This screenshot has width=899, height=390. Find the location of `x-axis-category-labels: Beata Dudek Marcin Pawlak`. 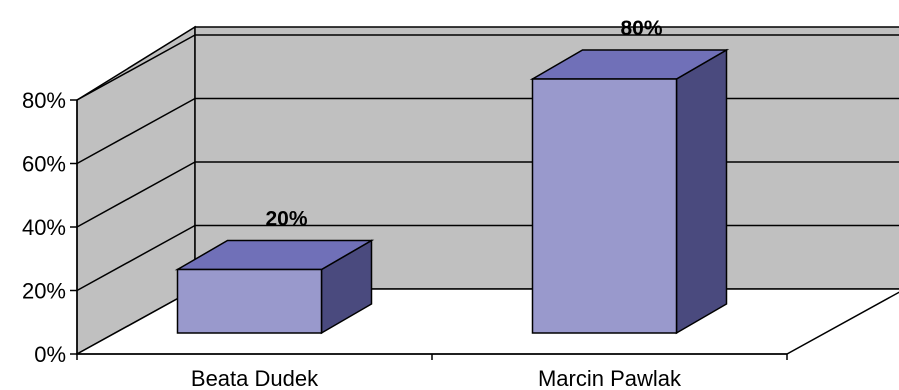

x-axis-category-labels: Beata Dudek Marcin Pawlak is located at coordinates (436, 378).